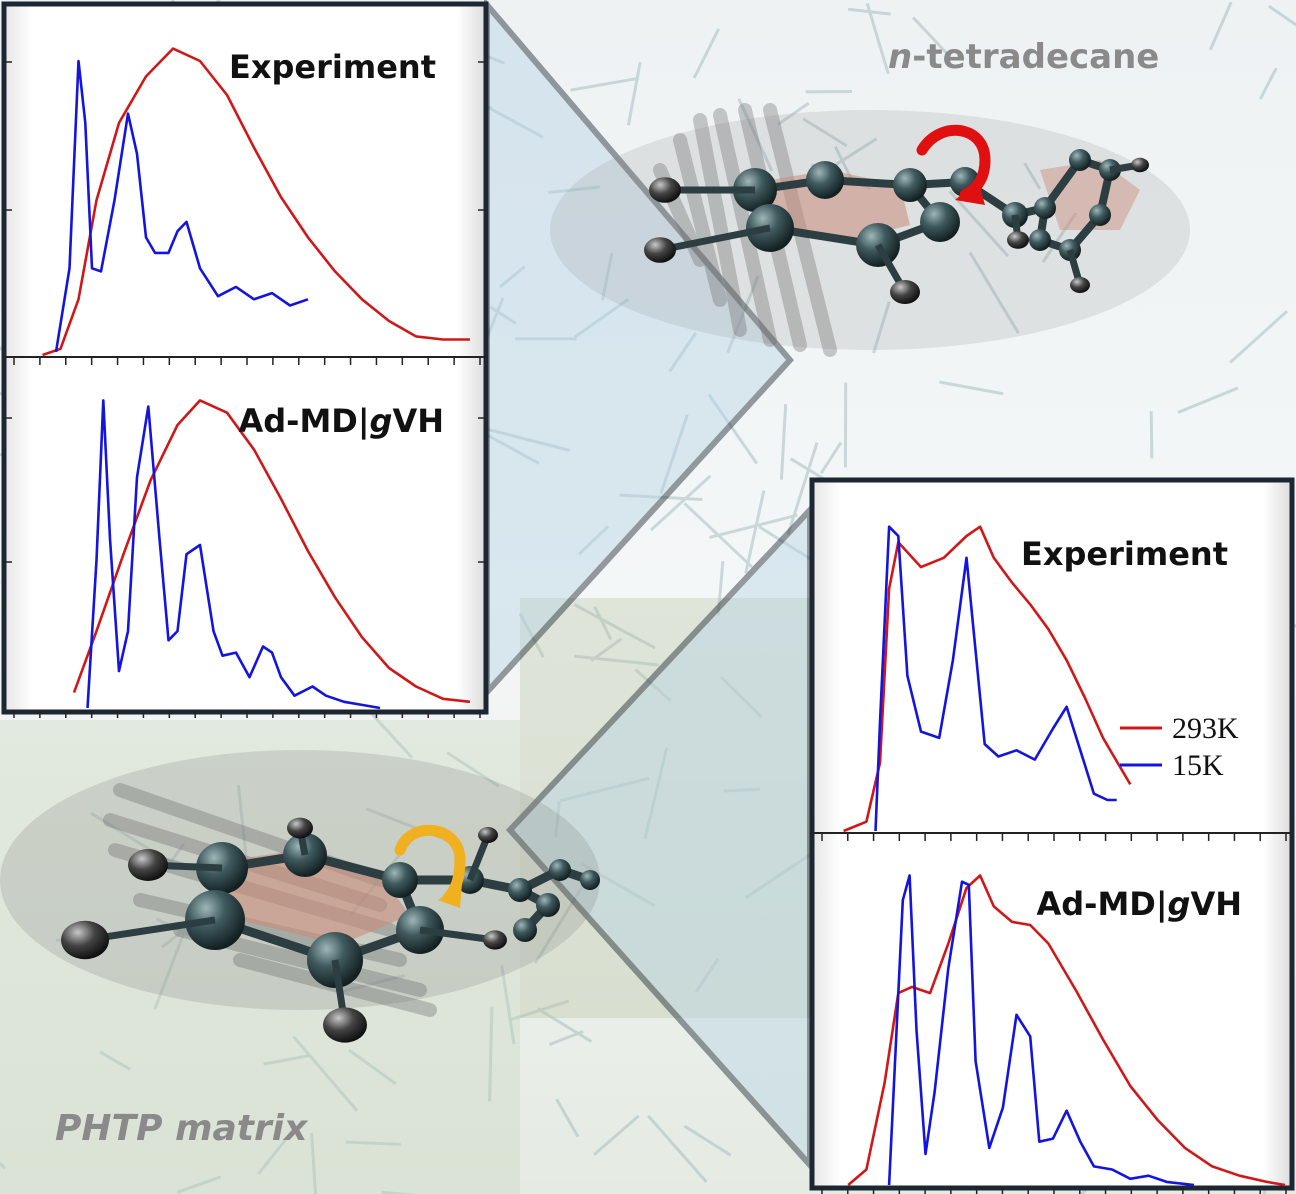 The width and height of the screenshot is (1296, 1194). I want to click on rotation-arrowhead-red-icon, so click(970, 192).